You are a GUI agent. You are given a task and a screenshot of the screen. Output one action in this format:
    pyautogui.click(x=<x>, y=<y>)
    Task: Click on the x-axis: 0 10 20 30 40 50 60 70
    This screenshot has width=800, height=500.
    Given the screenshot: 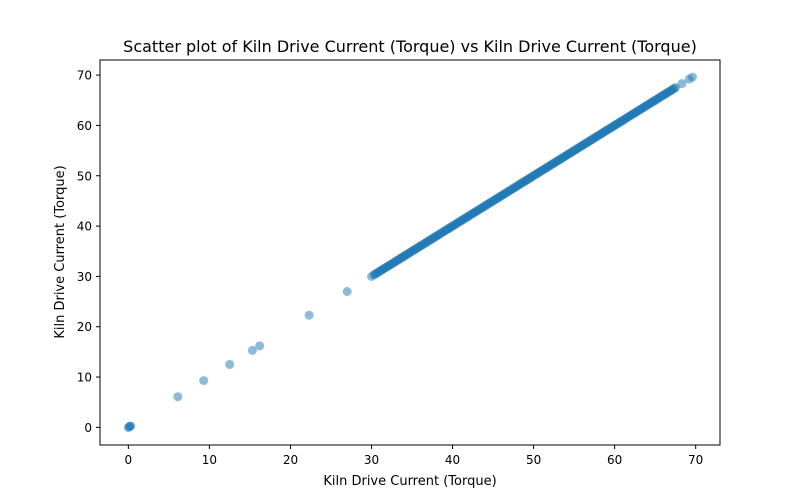 What is the action you would take?
    pyautogui.click(x=414, y=456)
    